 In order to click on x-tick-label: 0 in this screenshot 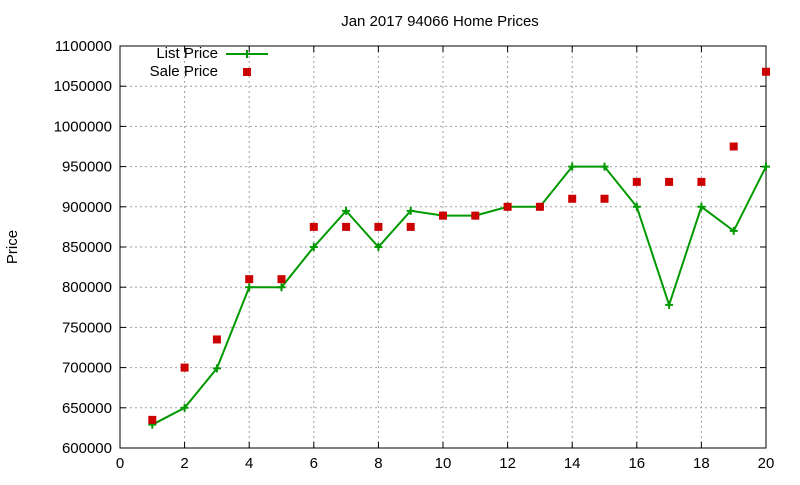, I will do `click(120, 463)`.